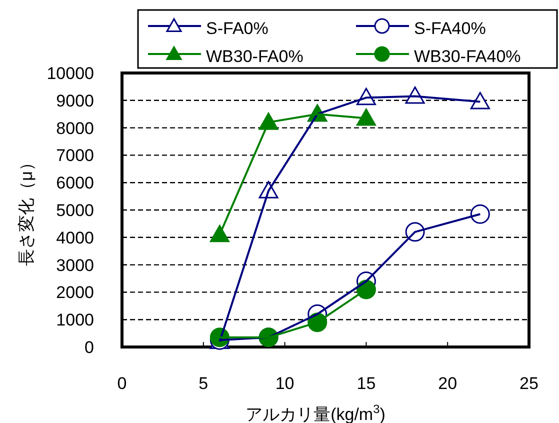 This screenshot has height=423, width=559. I want to click on x-tick-label: 25, so click(529, 383).